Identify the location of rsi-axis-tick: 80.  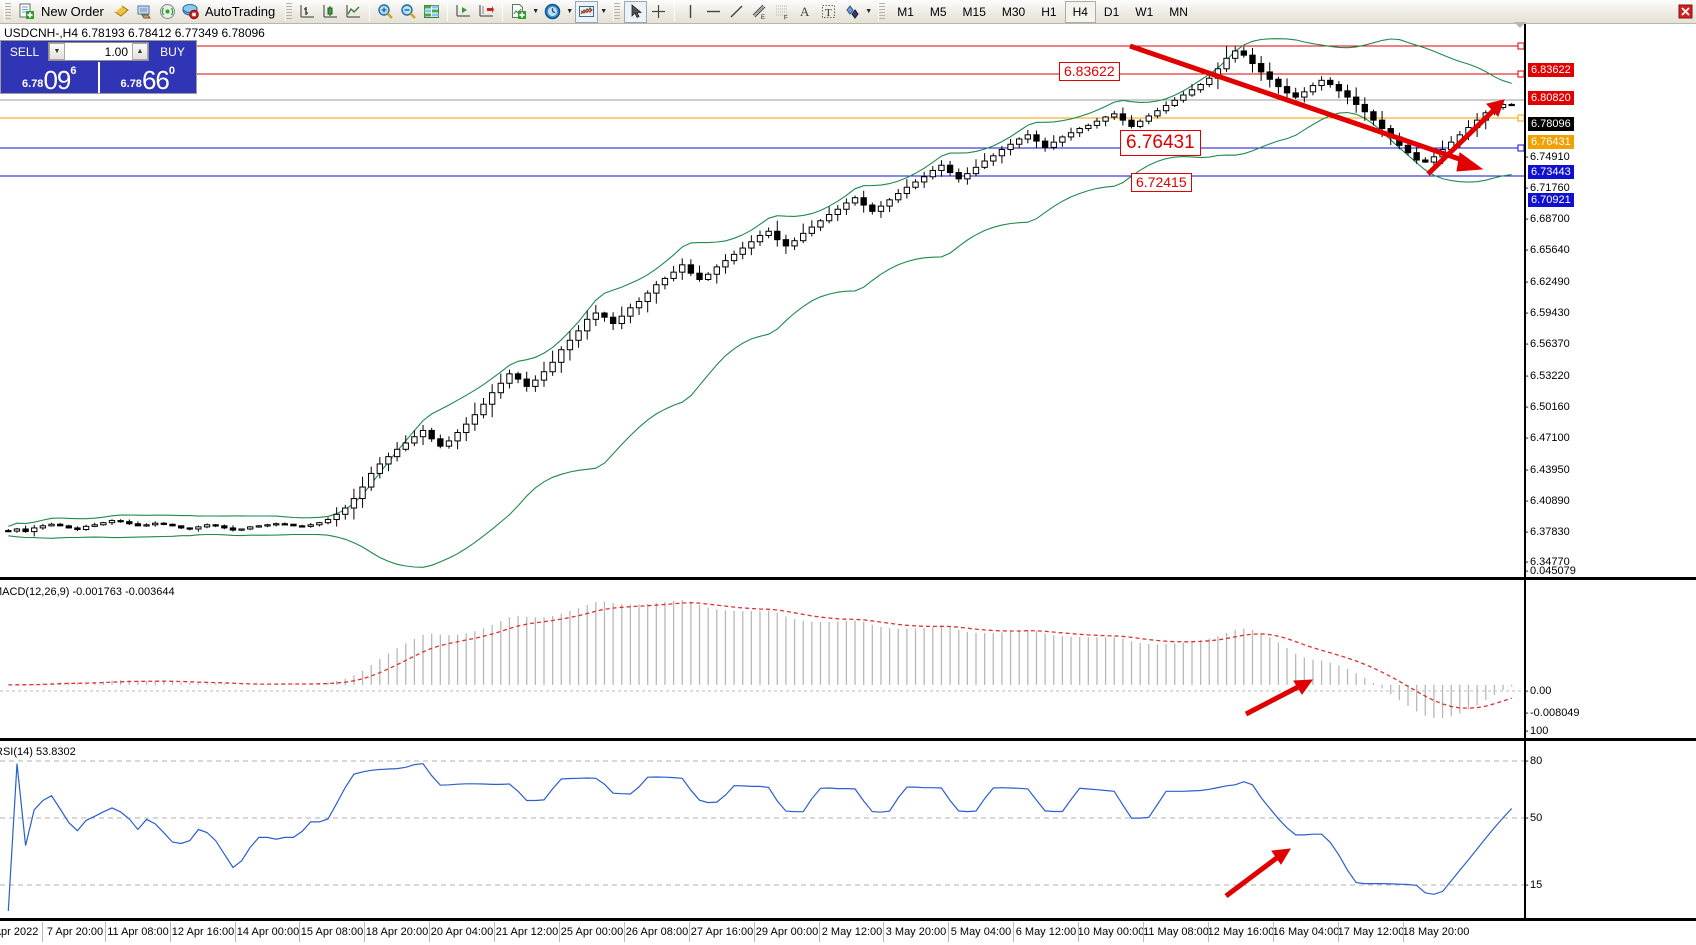
(1533, 761).